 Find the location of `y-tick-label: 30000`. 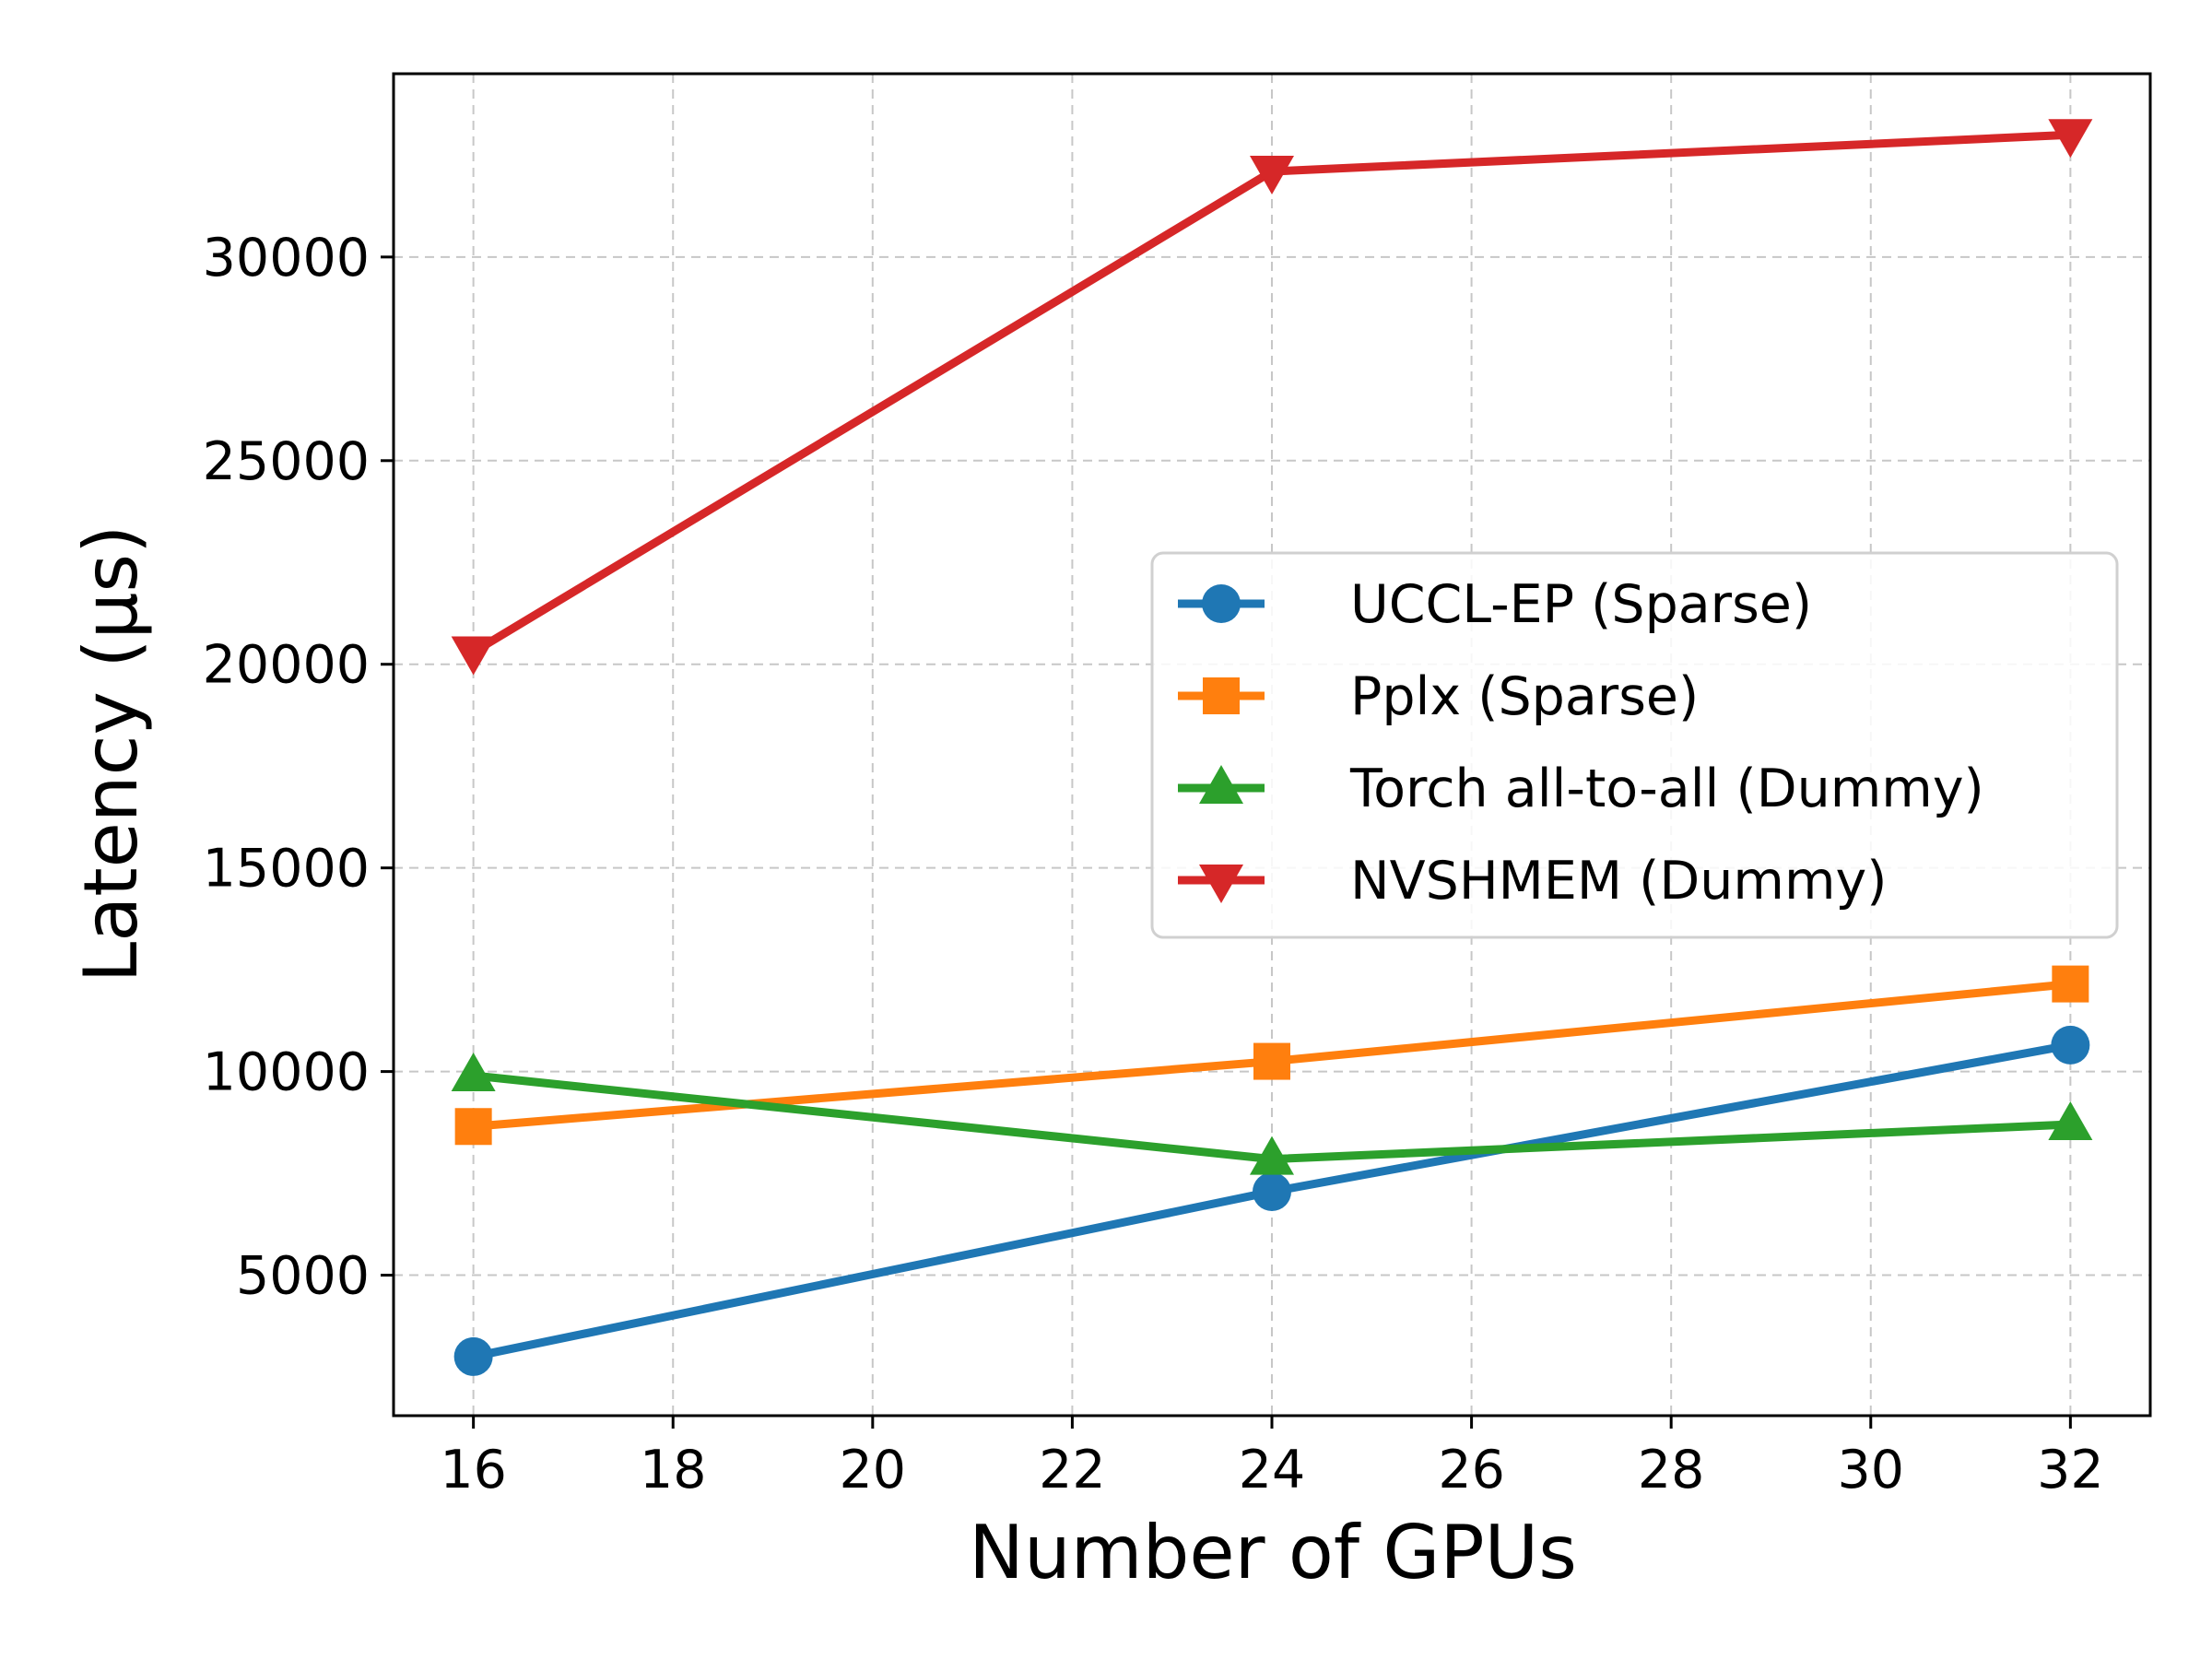

y-tick-label: 30000 is located at coordinates (286, 258).